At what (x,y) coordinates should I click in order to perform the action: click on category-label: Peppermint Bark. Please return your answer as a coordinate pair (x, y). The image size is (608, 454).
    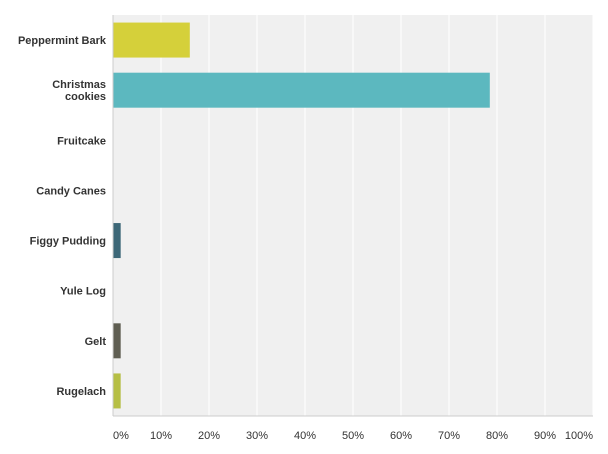
    Looking at the image, I should click on (62, 41).